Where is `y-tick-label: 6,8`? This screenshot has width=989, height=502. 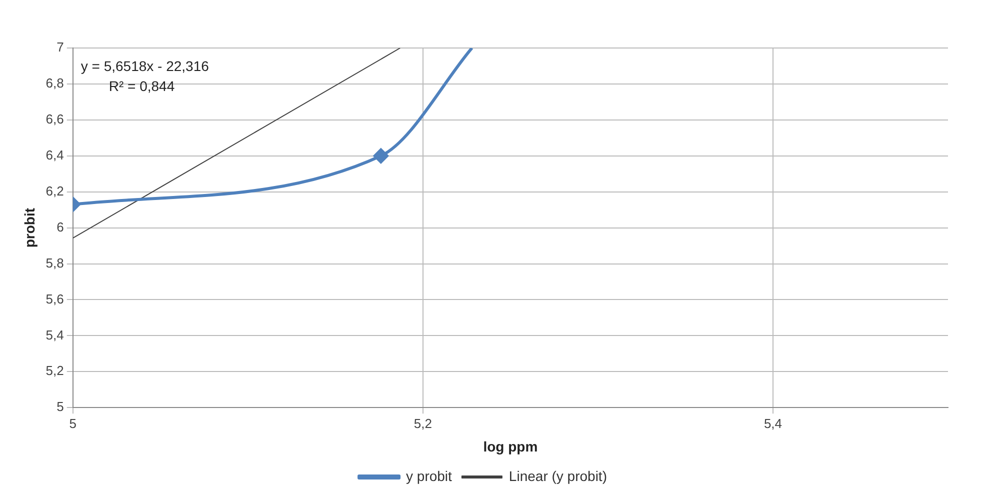
y-tick-label: 6,8 is located at coordinates (55, 83).